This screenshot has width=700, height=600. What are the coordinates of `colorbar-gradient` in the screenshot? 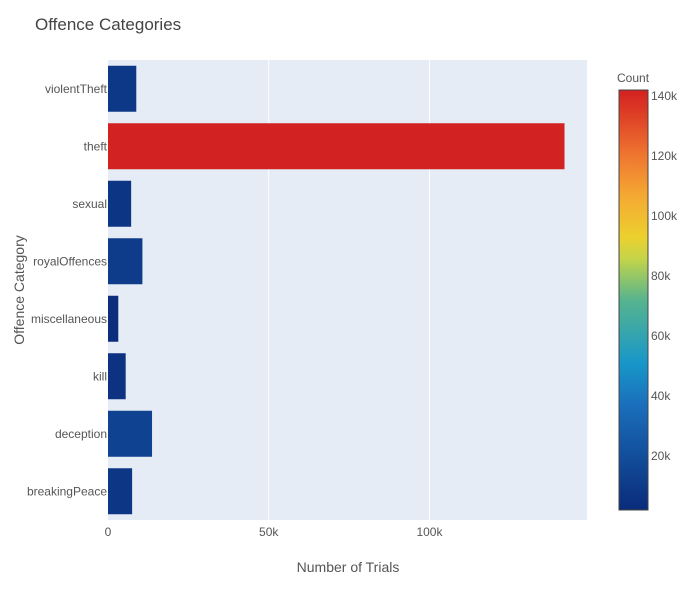 It's located at (633, 300).